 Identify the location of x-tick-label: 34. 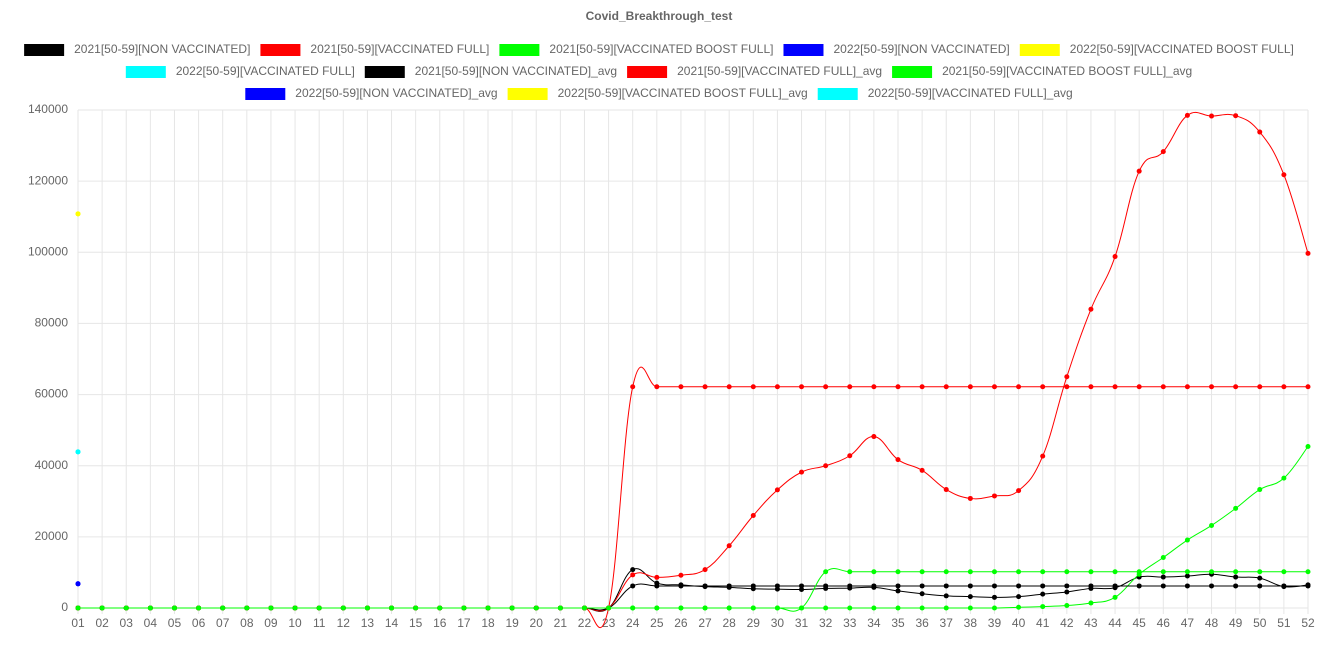
(874, 623).